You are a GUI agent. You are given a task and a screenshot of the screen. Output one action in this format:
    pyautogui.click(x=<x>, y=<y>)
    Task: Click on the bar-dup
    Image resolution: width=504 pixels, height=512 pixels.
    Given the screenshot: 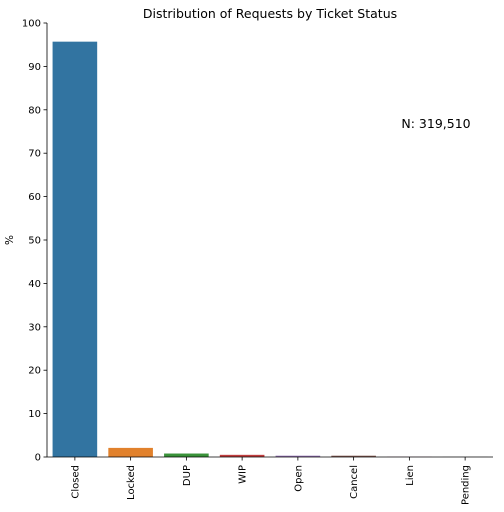 What is the action you would take?
    pyautogui.click(x=186, y=455)
    